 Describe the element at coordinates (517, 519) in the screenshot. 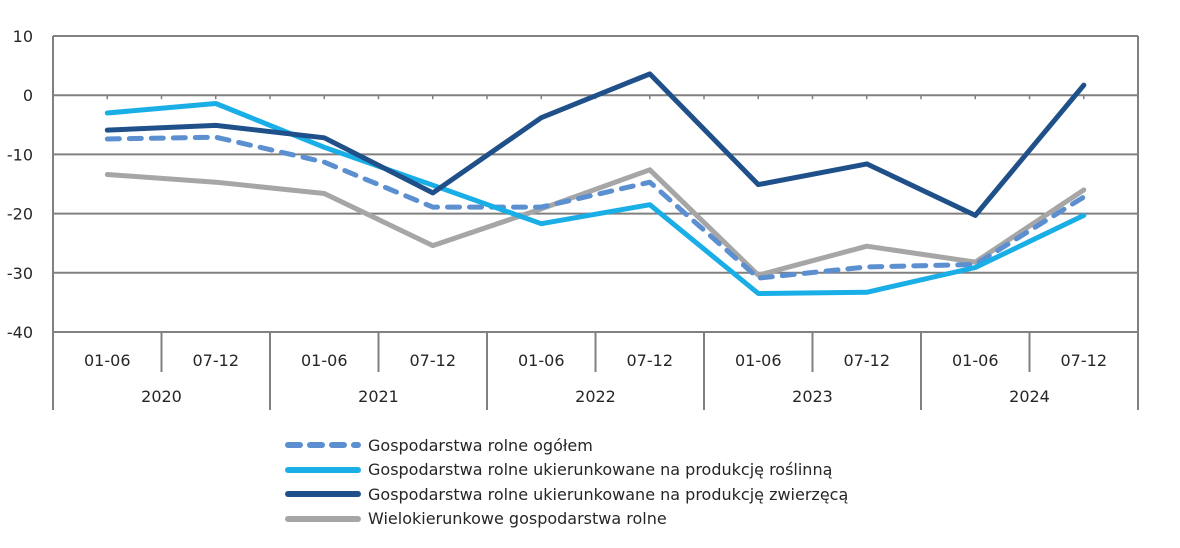

I see `legend-label: Wielokierunkowe gospodarstwa rolne` at that location.